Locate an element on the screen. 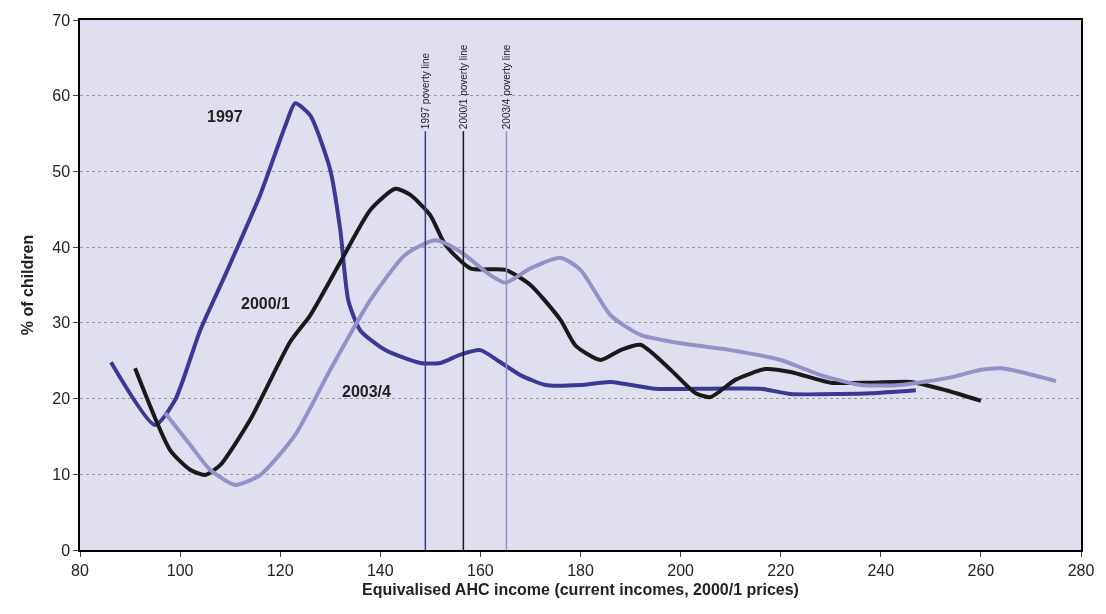  x-tick-label: 260 is located at coordinates (981, 570).